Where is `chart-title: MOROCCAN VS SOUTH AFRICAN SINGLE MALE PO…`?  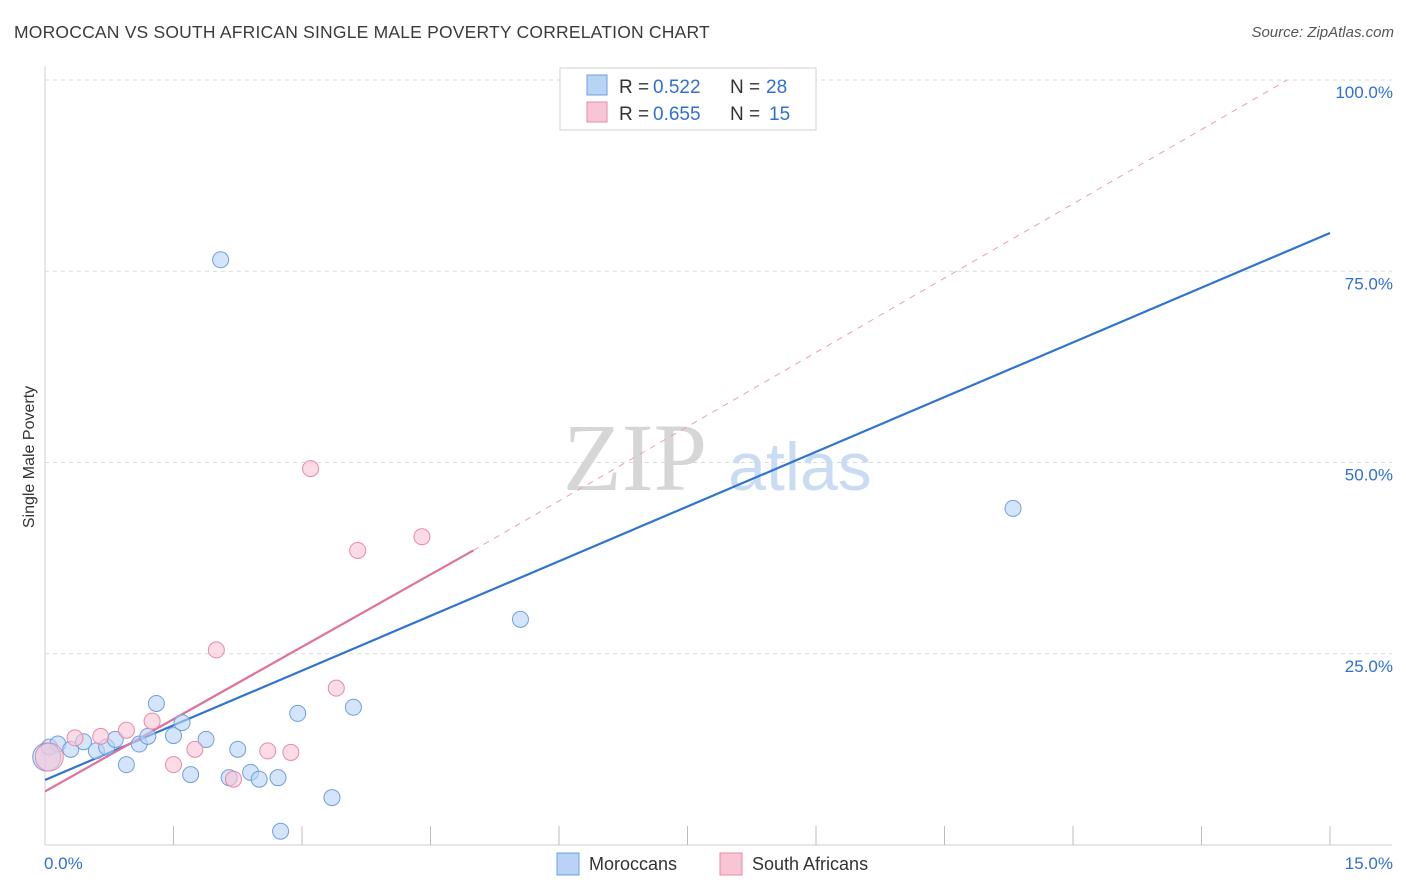
chart-title: MOROCCAN VS SOUTH AFRICAN SINGLE MALE PO… is located at coordinates (362, 32).